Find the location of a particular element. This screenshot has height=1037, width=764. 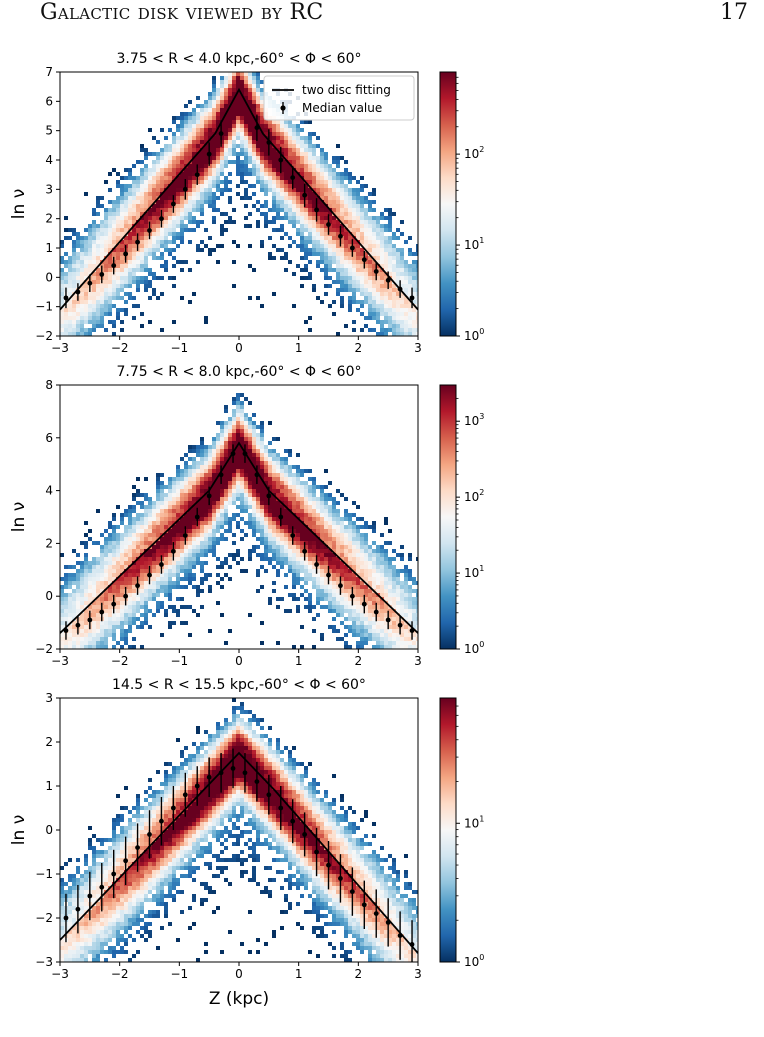

y-tick-label: 3 is located at coordinates (49, 698).